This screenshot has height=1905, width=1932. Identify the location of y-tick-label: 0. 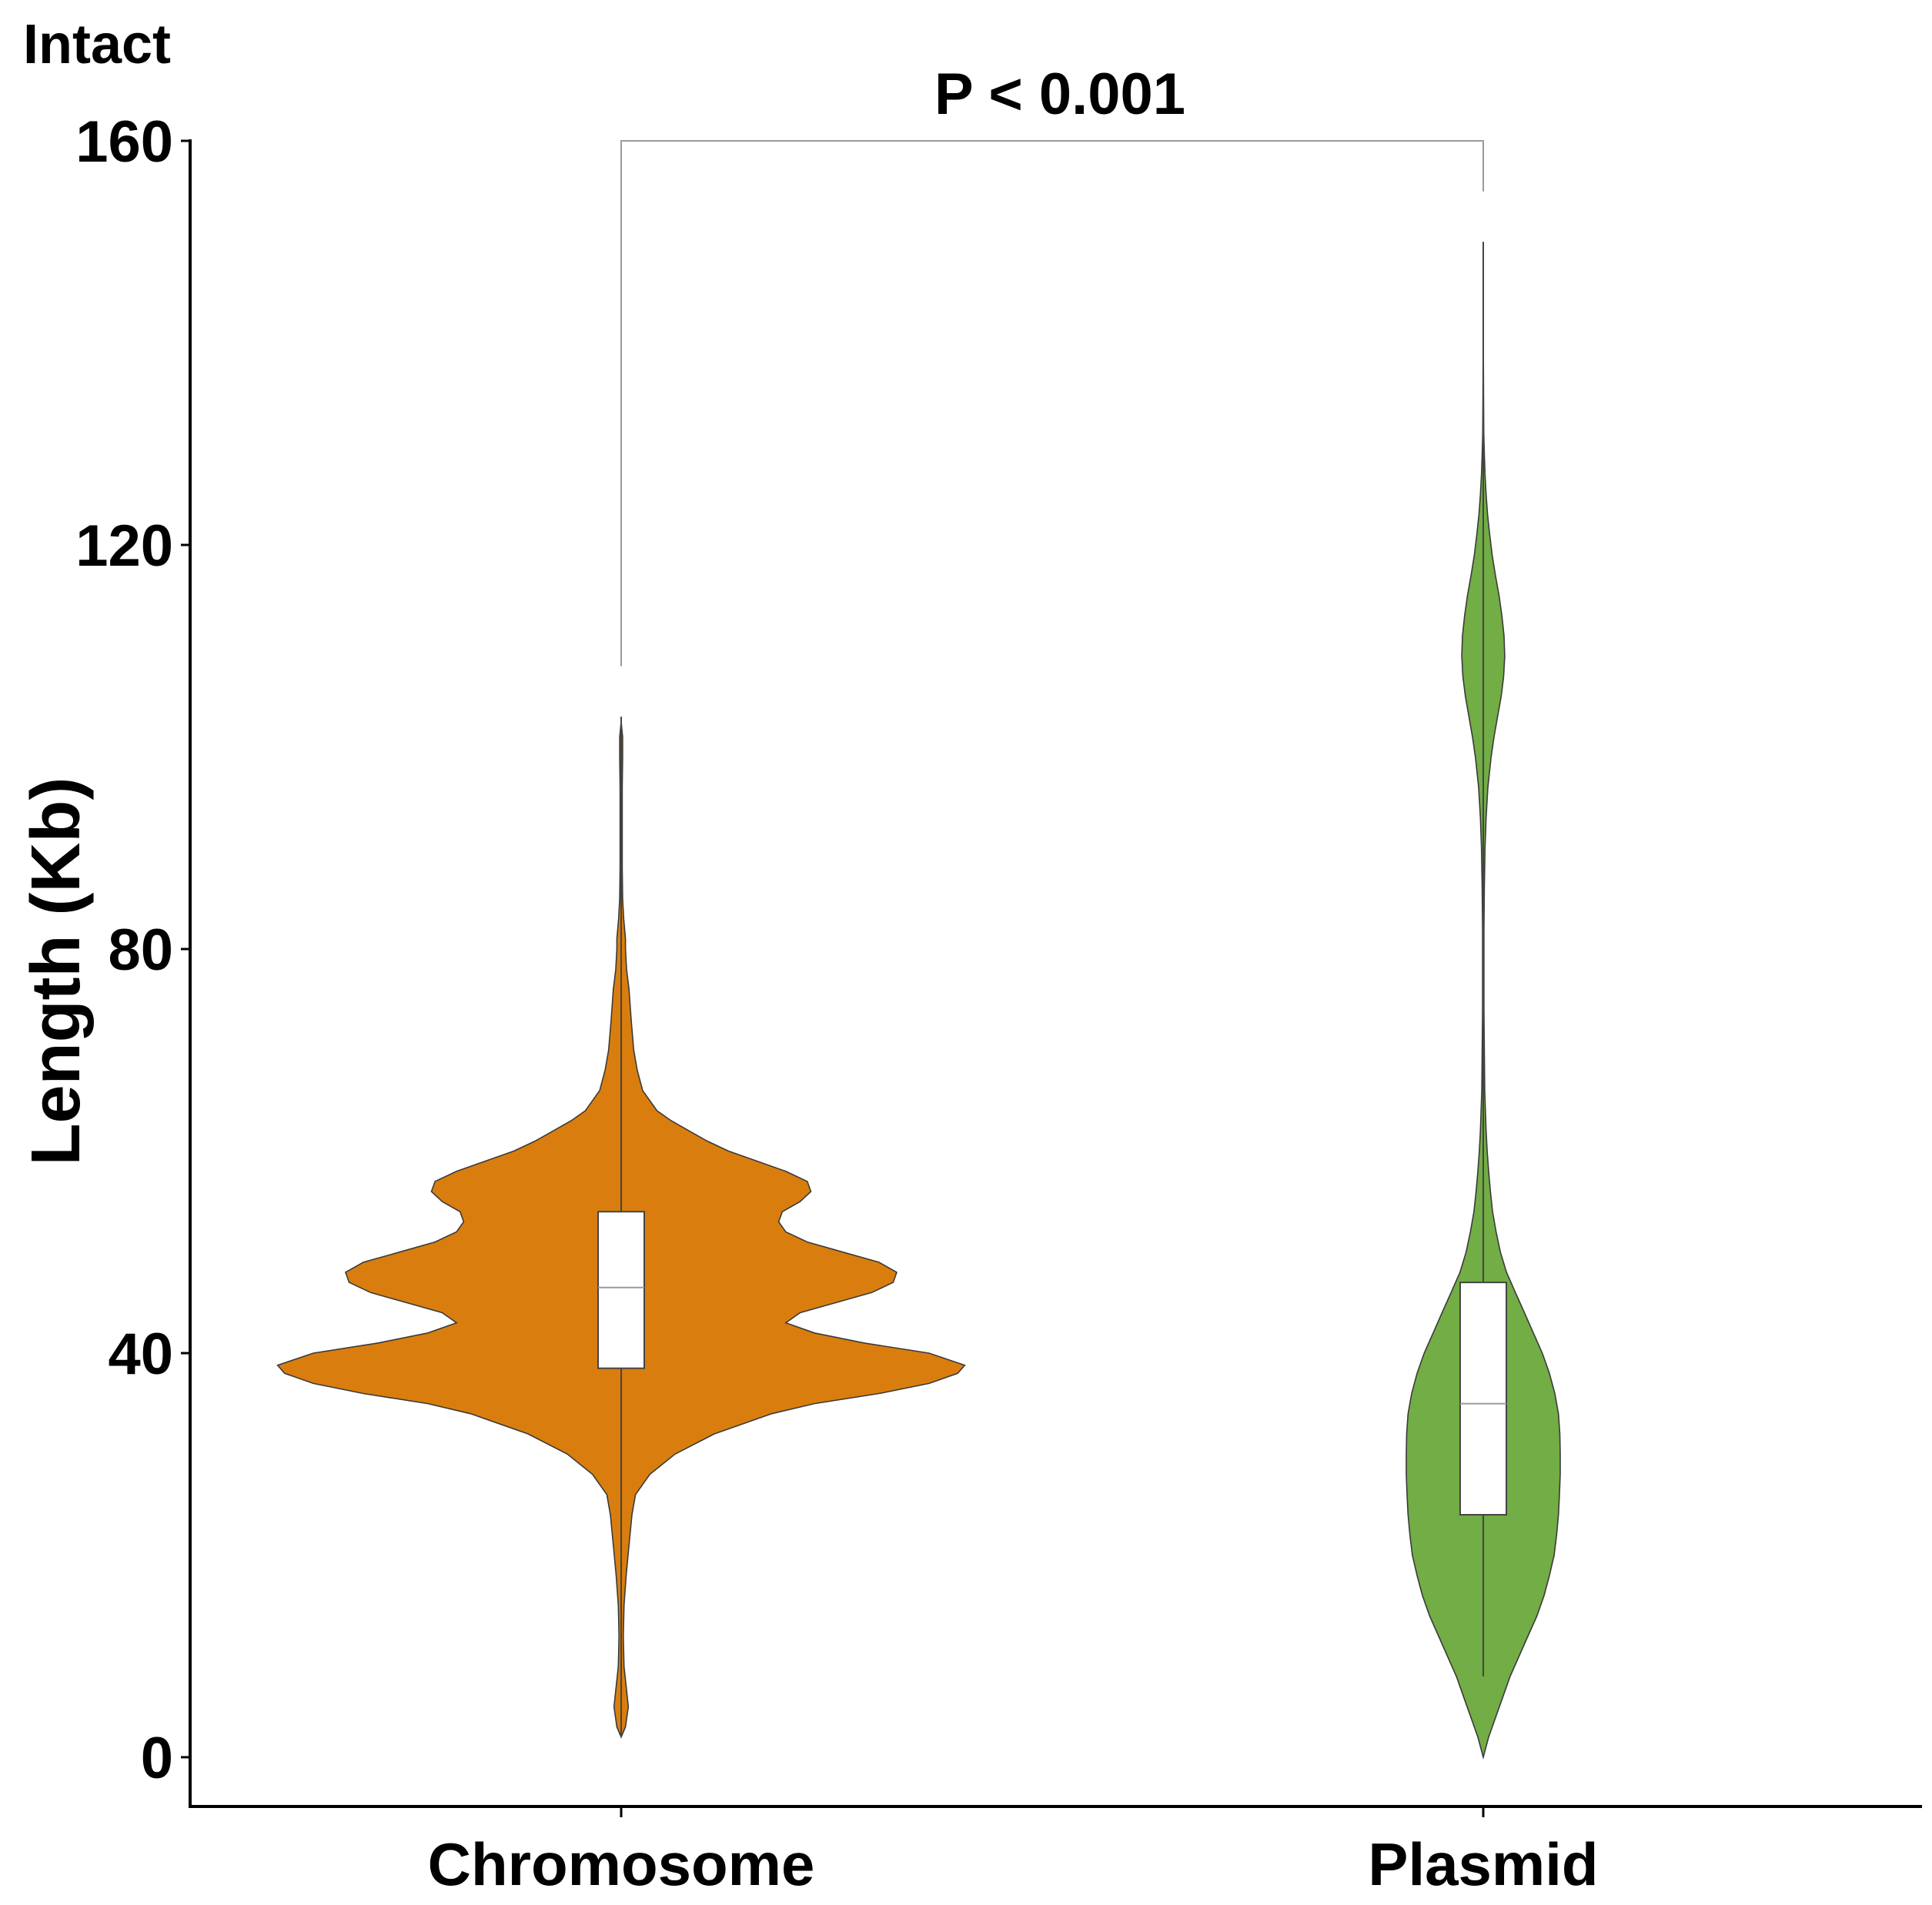
(157, 1758).